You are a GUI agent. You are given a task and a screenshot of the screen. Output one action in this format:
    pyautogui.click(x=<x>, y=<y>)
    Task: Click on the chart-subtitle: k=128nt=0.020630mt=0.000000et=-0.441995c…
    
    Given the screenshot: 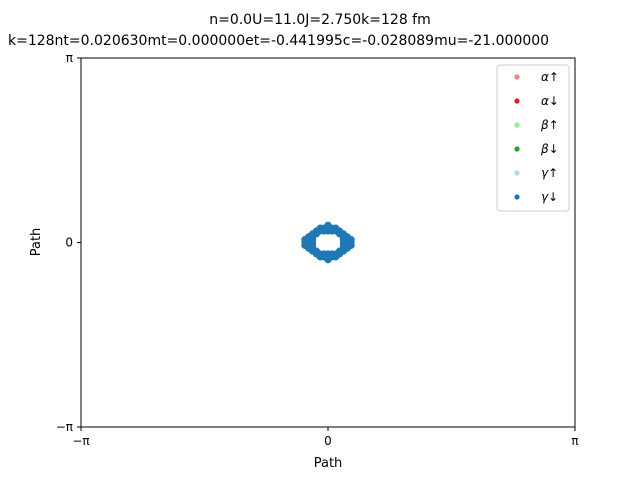 What is the action you would take?
    pyautogui.click(x=279, y=41)
    